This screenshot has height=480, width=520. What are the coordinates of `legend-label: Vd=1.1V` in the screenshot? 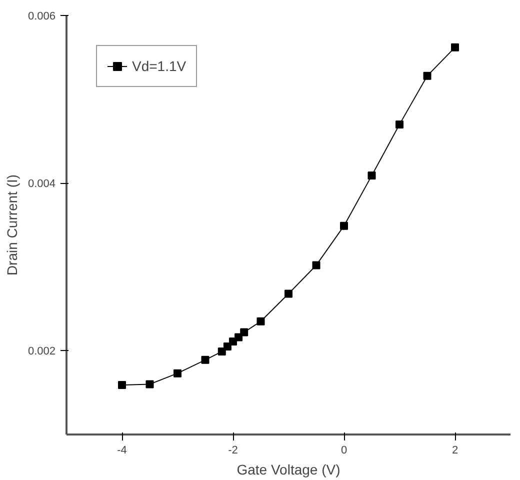 It's located at (159, 66).